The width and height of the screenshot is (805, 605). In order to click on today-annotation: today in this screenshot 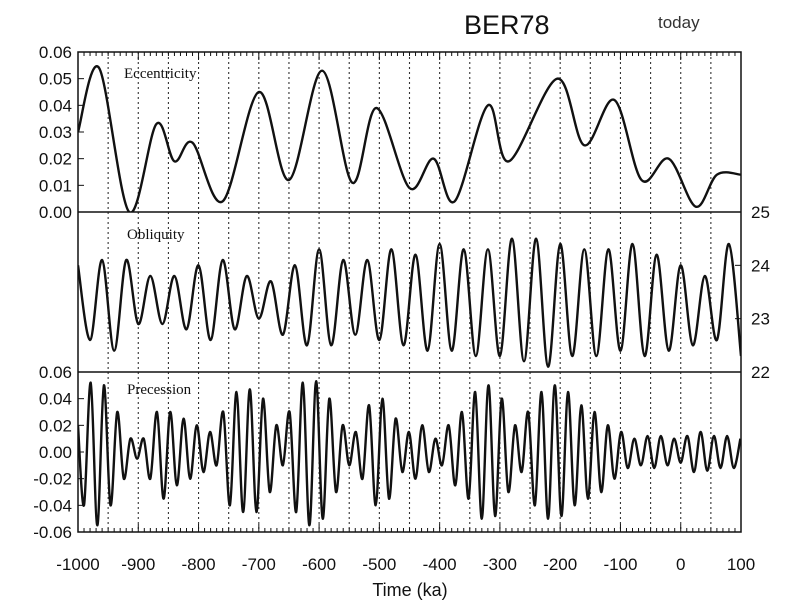, I will do `click(679, 22)`.